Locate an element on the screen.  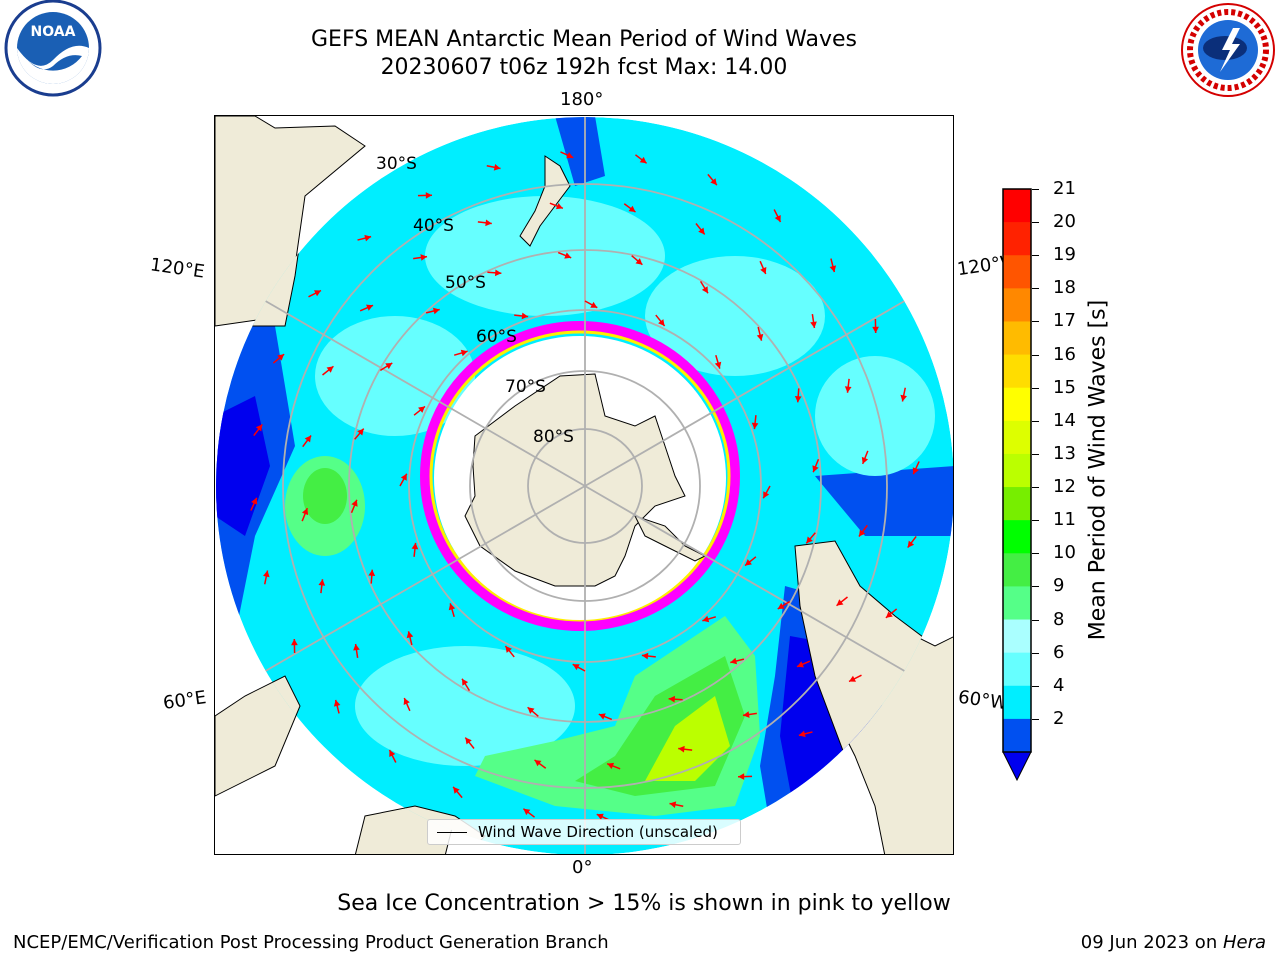
lat-label-30: 30°S is located at coordinates (396, 164).